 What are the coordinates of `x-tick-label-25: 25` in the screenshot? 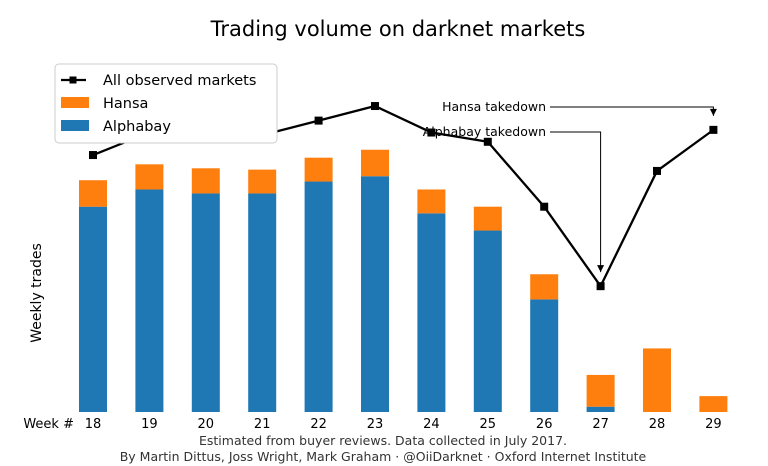 It's located at (488, 424).